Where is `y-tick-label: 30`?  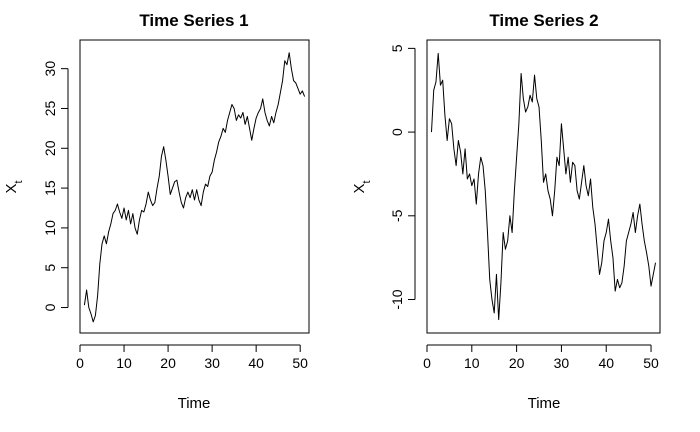
y-tick-label: 30 is located at coordinates (50, 69).